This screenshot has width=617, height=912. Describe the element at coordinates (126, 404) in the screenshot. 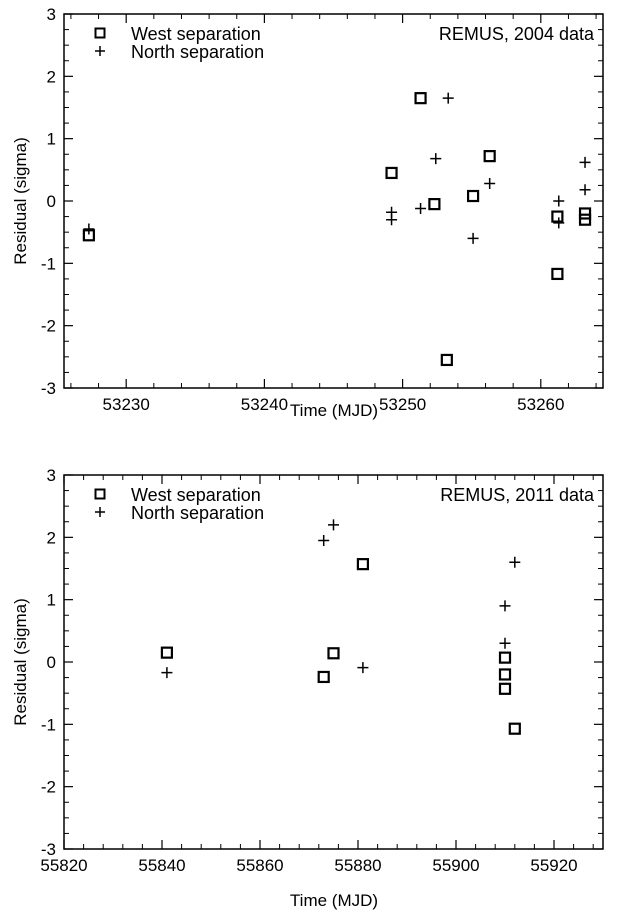

I see `x-tick-label: 53230` at that location.